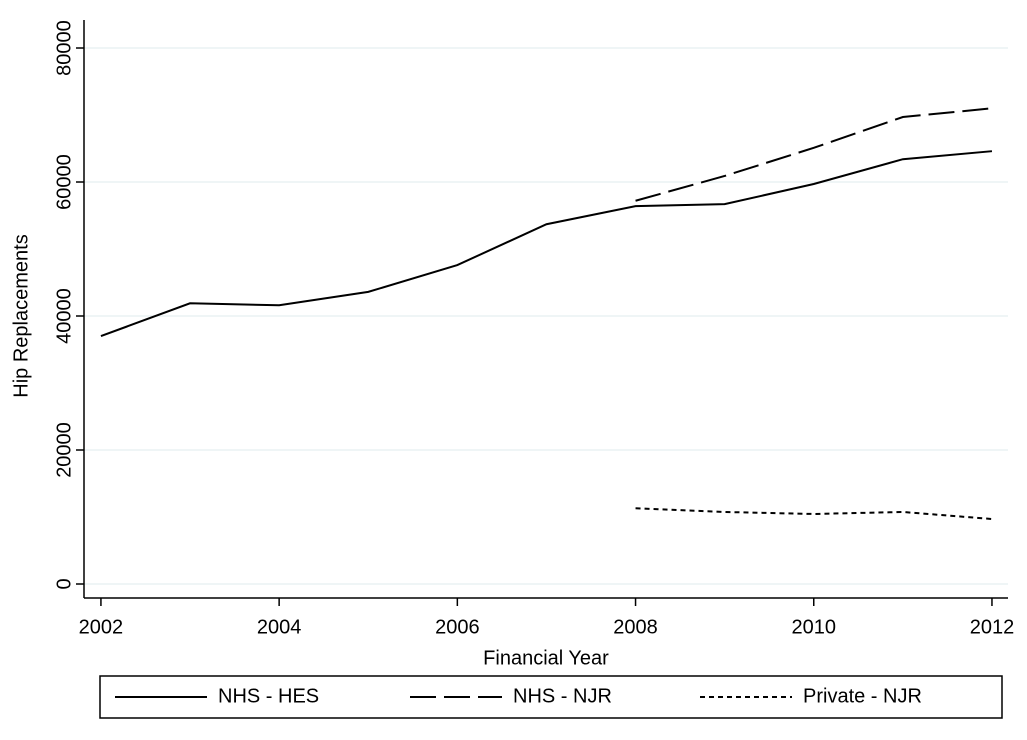 Image resolution: width=1027 pixels, height=740 pixels. What do you see at coordinates (279, 627) in the screenshot?
I see `x-tick-label: 2004` at bounding box center [279, 627].